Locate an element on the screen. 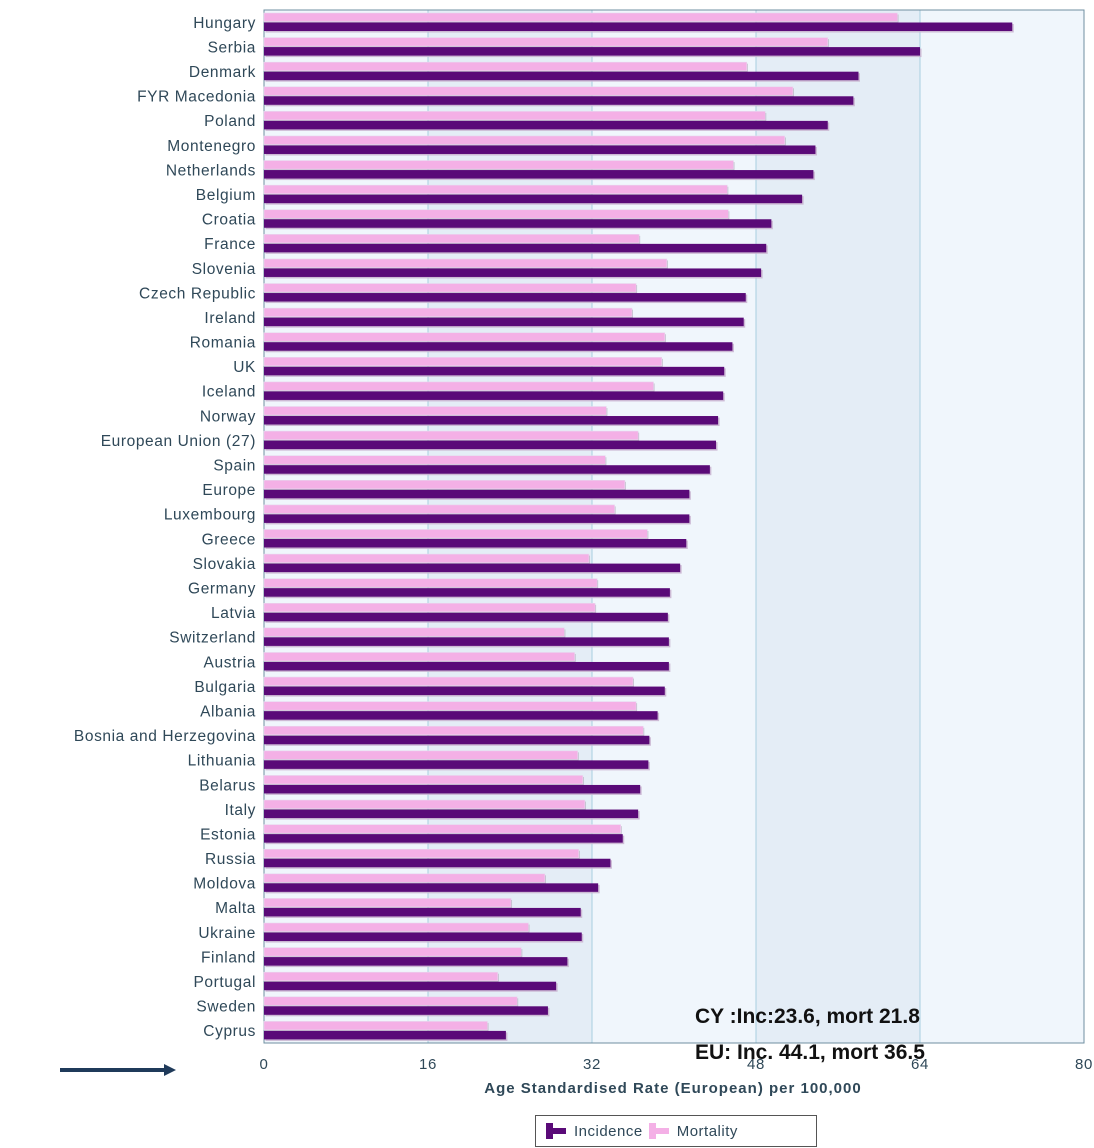 Image resolution: width=1094 pixels, height=1148 pixels. category-label: Slovakia is located at coordinates (224, 564).